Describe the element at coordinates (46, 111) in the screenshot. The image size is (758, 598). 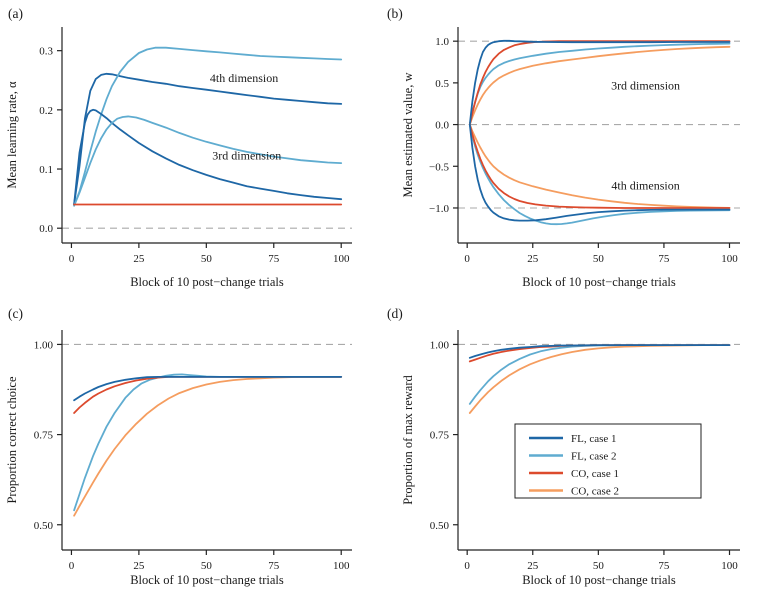
I see `y-tick-label: 0.2` at that location.